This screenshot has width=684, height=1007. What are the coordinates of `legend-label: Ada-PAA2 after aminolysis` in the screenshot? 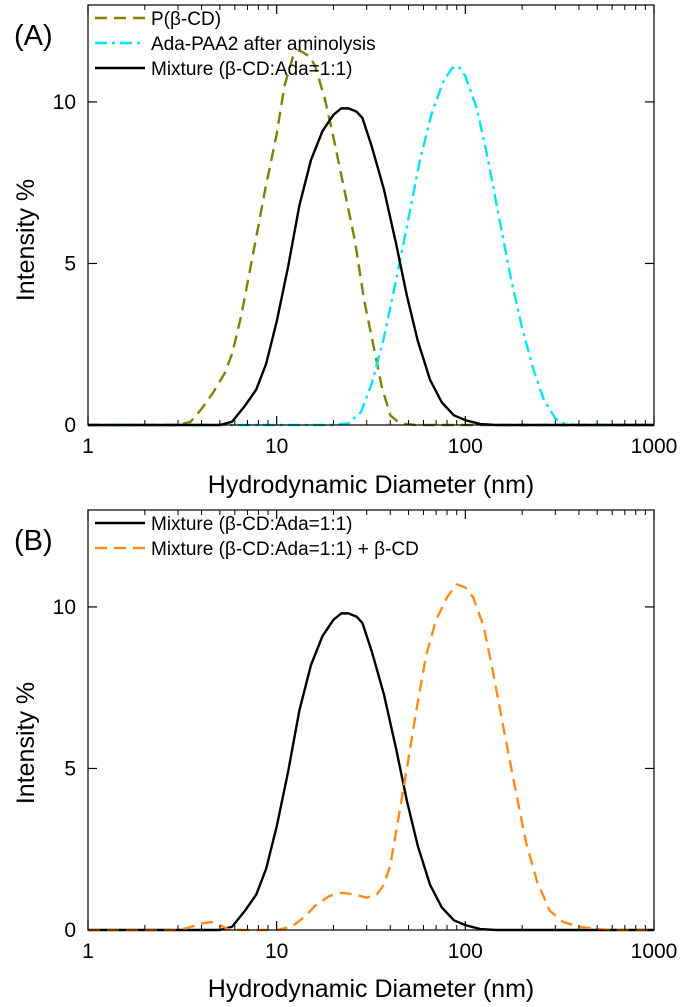 It's located at (263, 44).